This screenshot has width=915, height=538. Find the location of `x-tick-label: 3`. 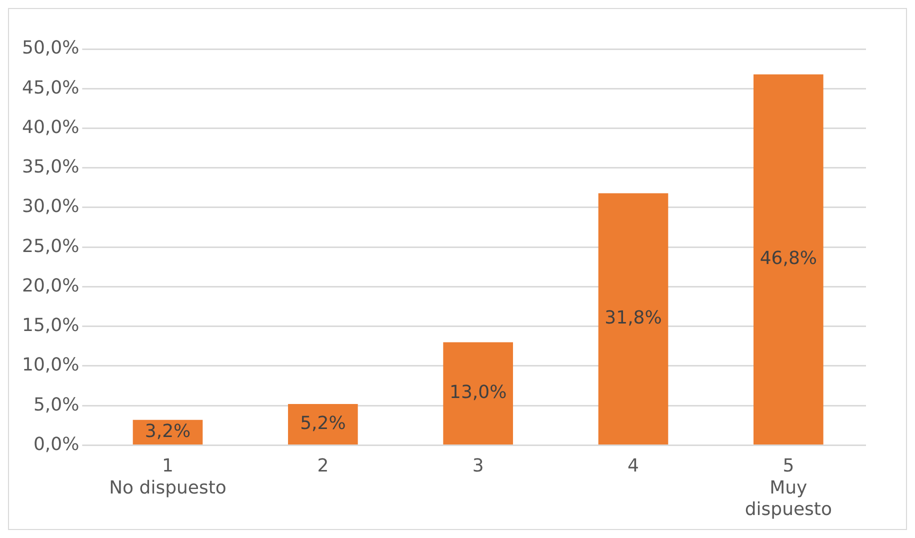

x-tick-label: 3 is located at coordinates (478, 466).